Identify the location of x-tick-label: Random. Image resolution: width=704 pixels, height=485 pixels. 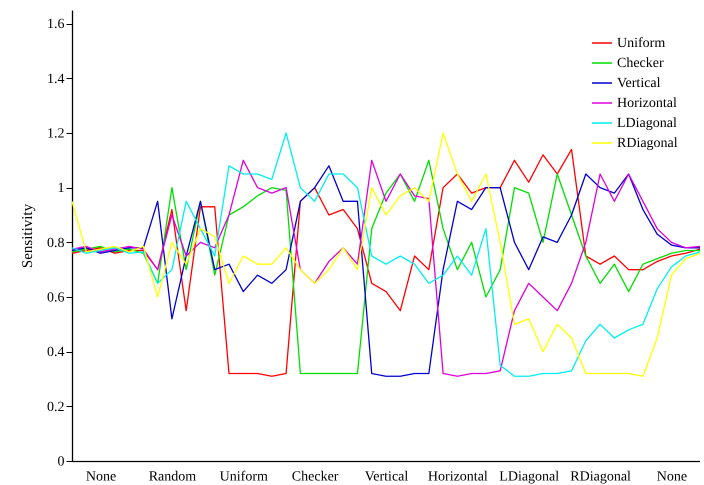
(172, 477).